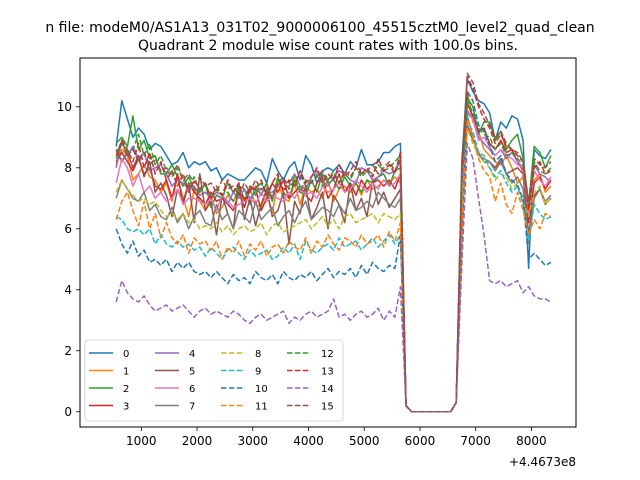 The image size is (640, 480). Describe the element at coordinates (258, 354) in the screenshot. I see `legend-label-8: 8` at that location.